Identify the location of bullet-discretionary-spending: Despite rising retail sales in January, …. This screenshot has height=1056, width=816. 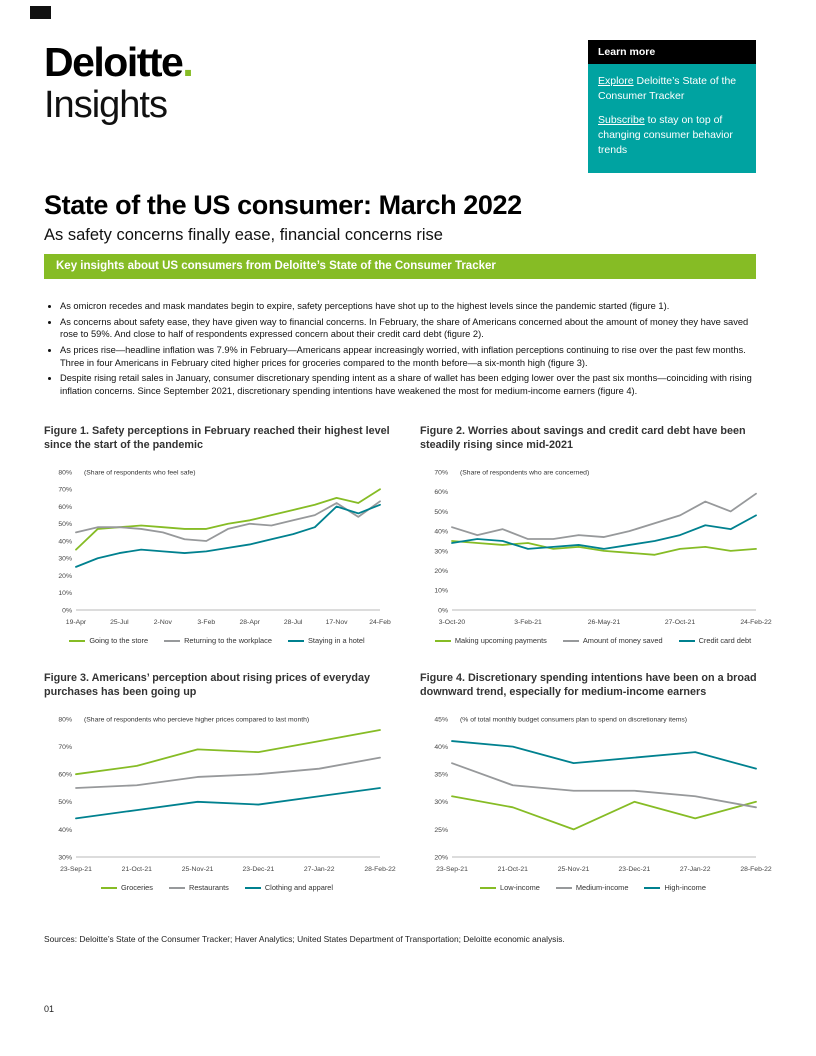
(412, 384).